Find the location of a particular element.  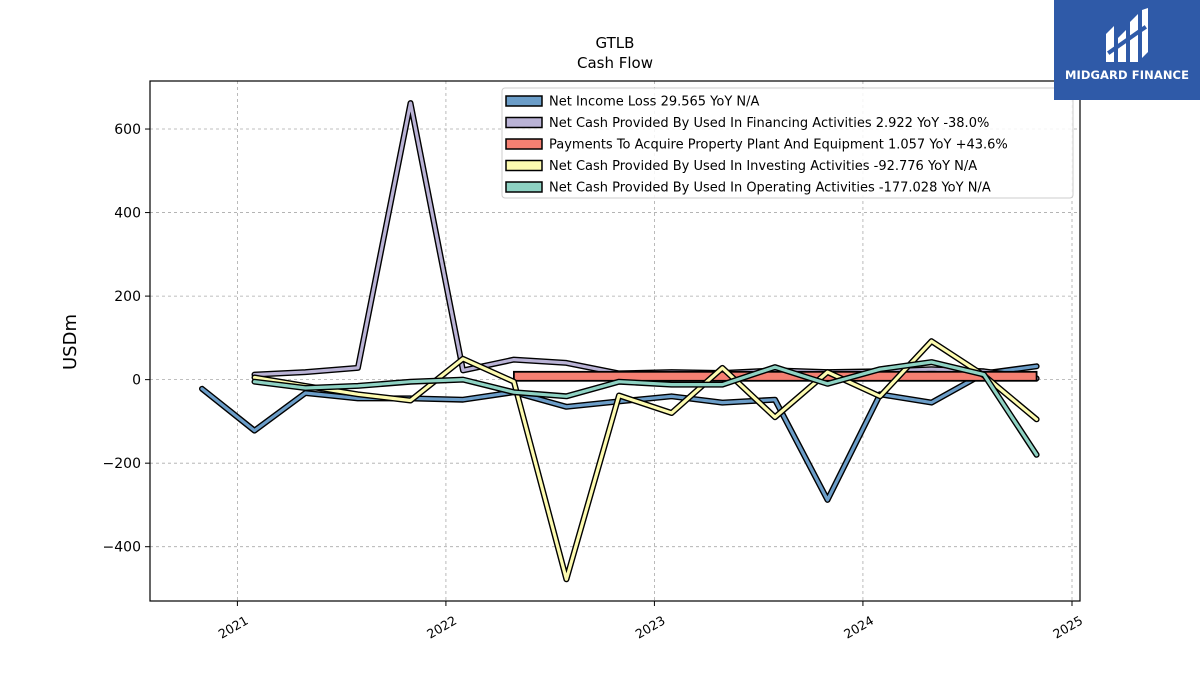

x-tick-label: 2022 is located at coordinates (441, 627).